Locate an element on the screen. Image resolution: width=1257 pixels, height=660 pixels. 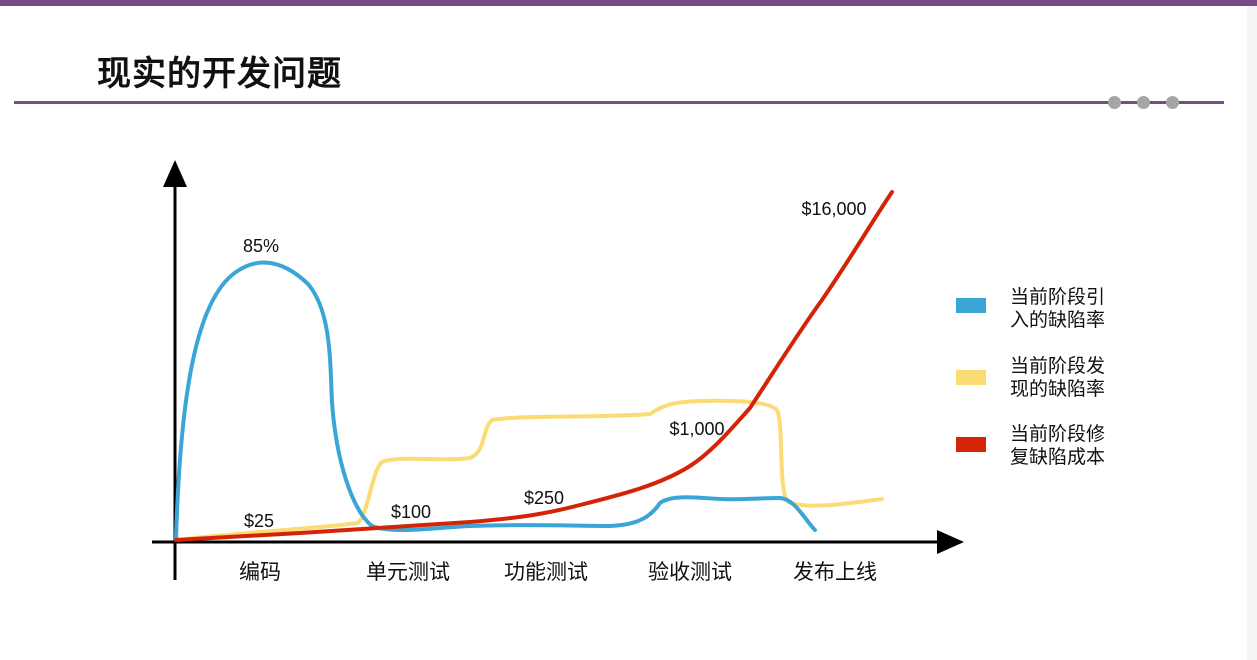
legend-label-introduced-line1: 当前阶段引 is located at coordinates (1057, 297).